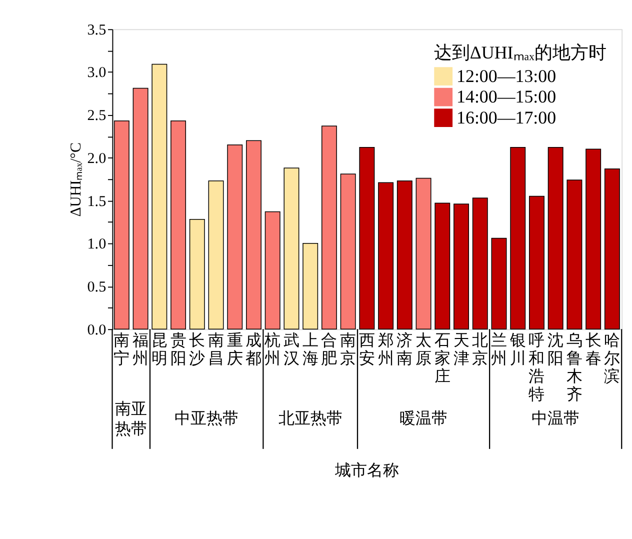 This screenshot has height=539, width=632. What do you see at coordinates (96, 30) in the screenshot?
I see `y-tick-label: 3.5` at bounding box center [96, 30].